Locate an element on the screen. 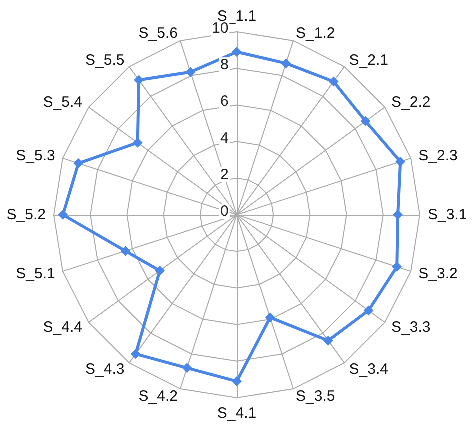 Image resolution: width=474 pixels, height=434 pixels. spoke-label: S_2.3 is located at coordinates (438, 155).